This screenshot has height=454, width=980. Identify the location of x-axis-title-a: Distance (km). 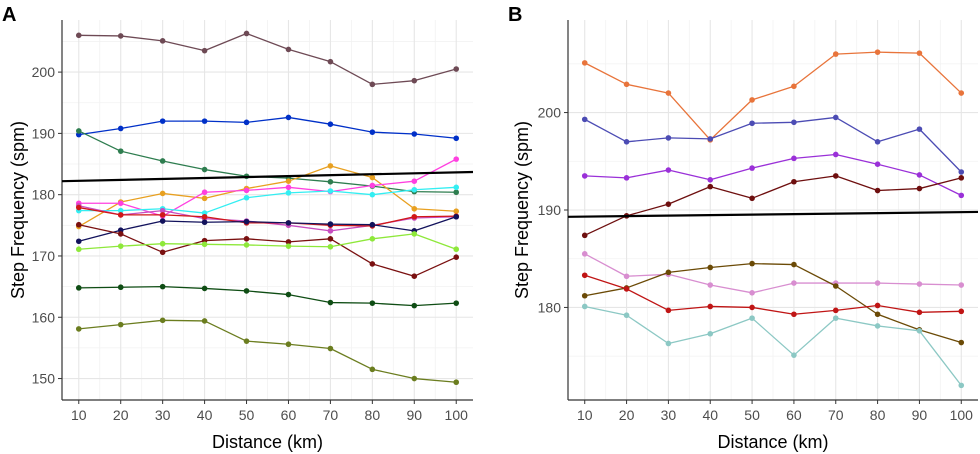
(267, 442).